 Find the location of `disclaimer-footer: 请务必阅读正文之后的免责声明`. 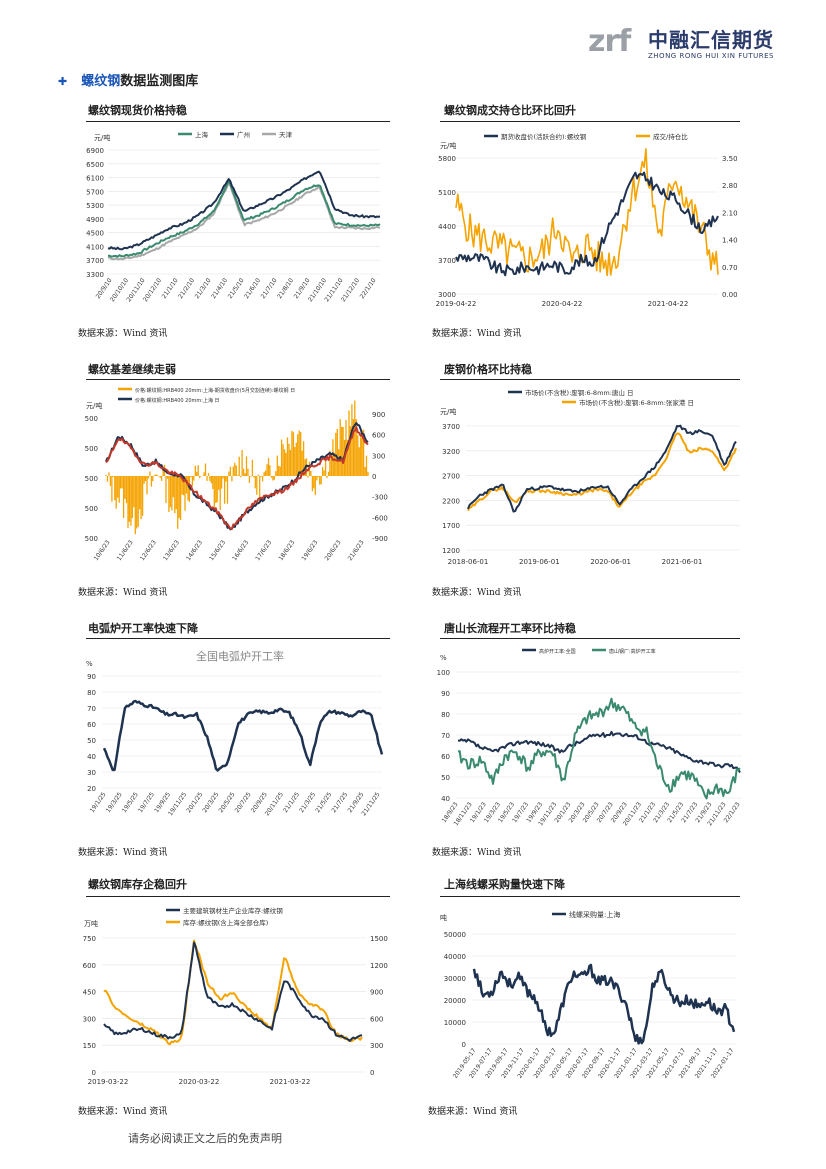

disclaimer-footer: 请务必阅读正文之后的免责声明 is located at coordinates (205, 1138).